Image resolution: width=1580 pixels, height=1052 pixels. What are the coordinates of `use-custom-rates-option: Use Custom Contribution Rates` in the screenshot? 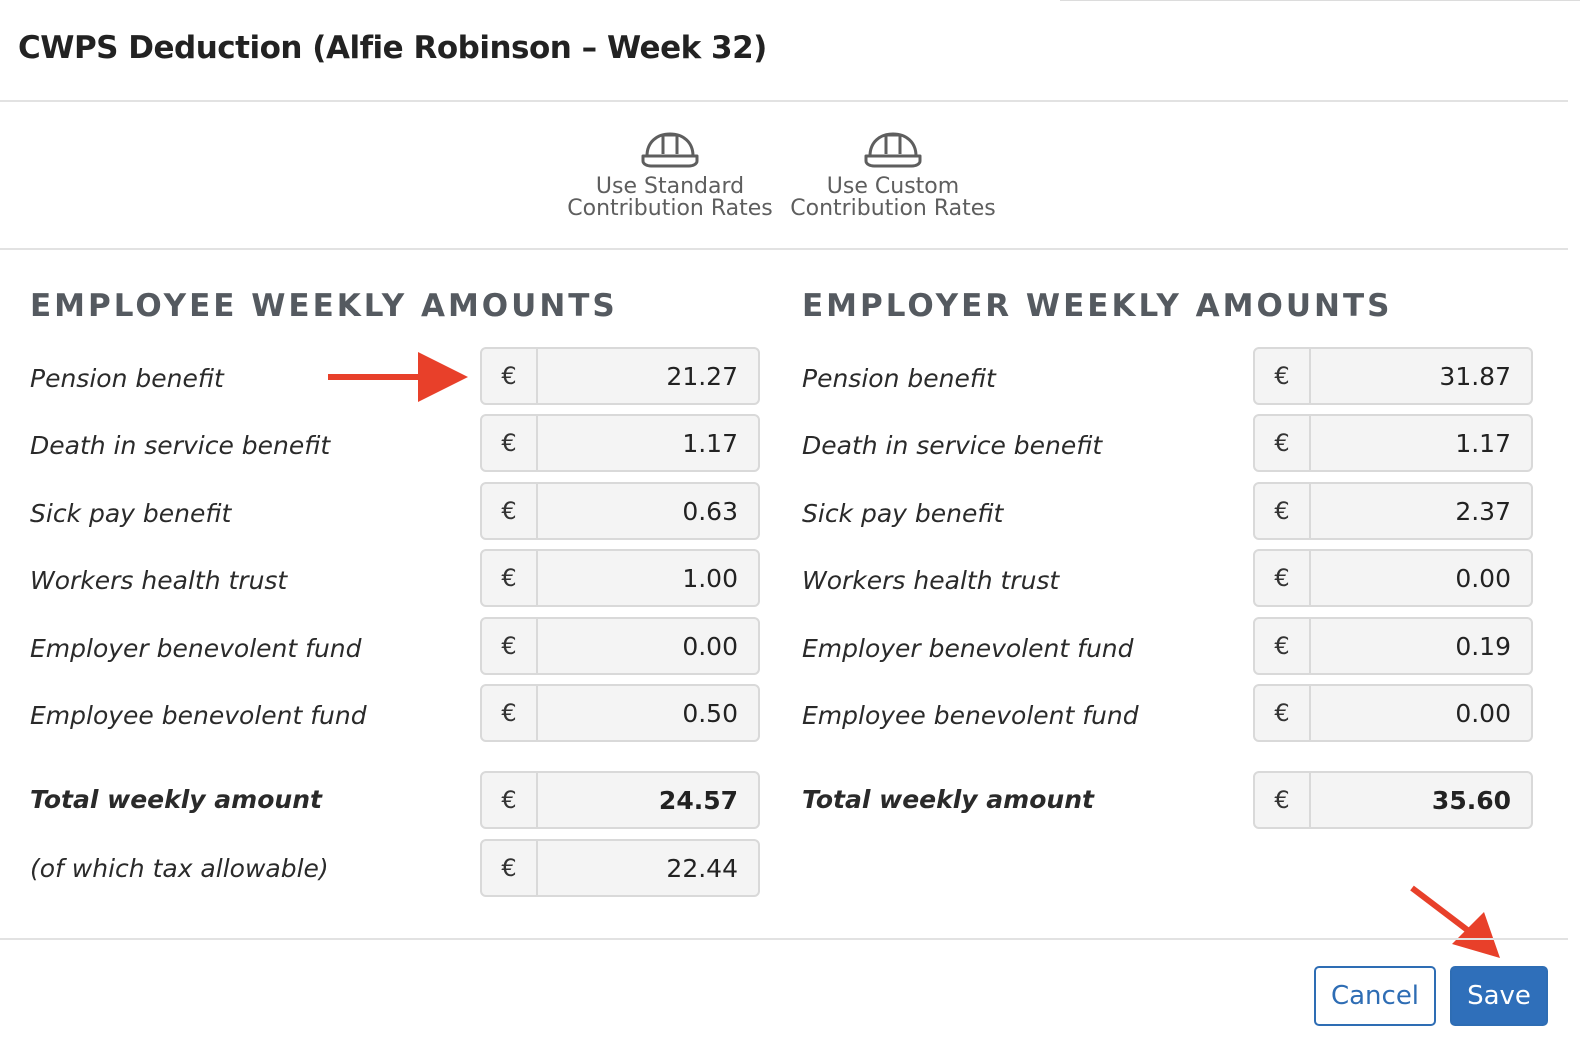 It's located at (893, 173).